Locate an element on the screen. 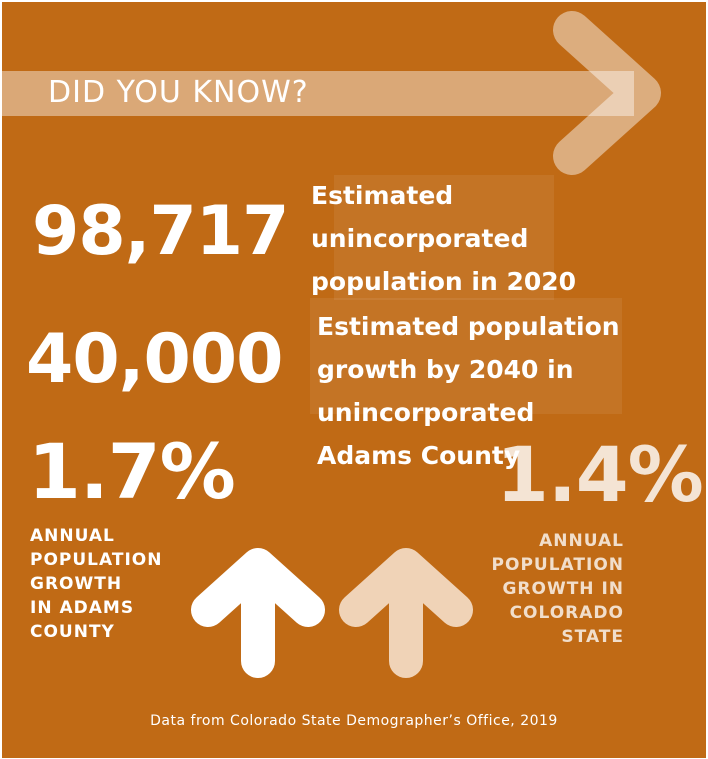  caption-line: IN ADAMS is located at coordinates (82, 608).